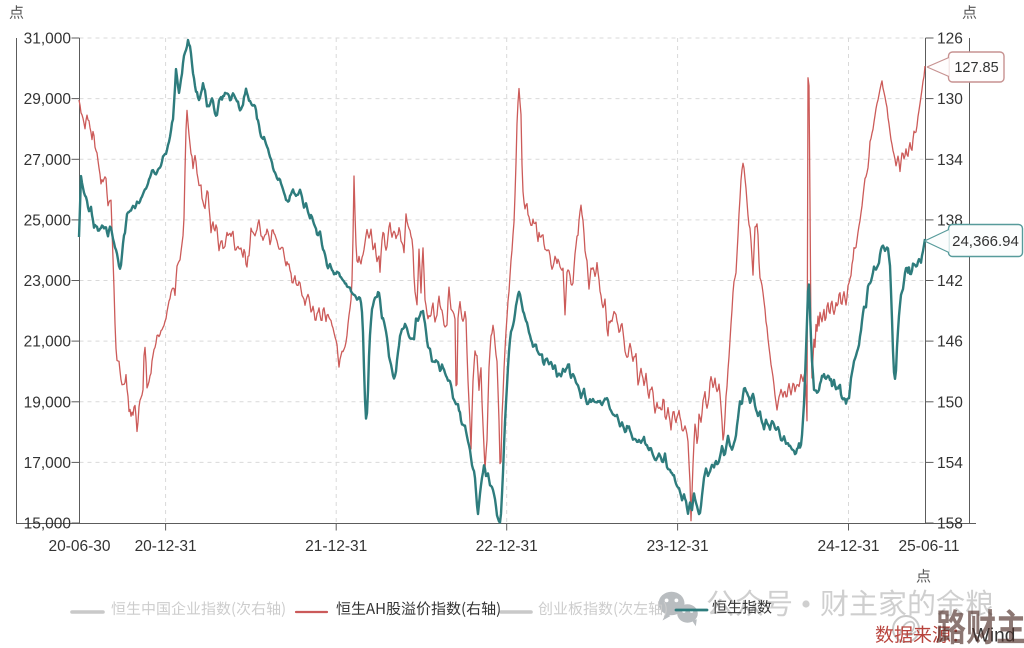  What do you see at coordinates (950, 39) in the screenshot?
I see `svg-text: 126` at bounding box center [950, 39].